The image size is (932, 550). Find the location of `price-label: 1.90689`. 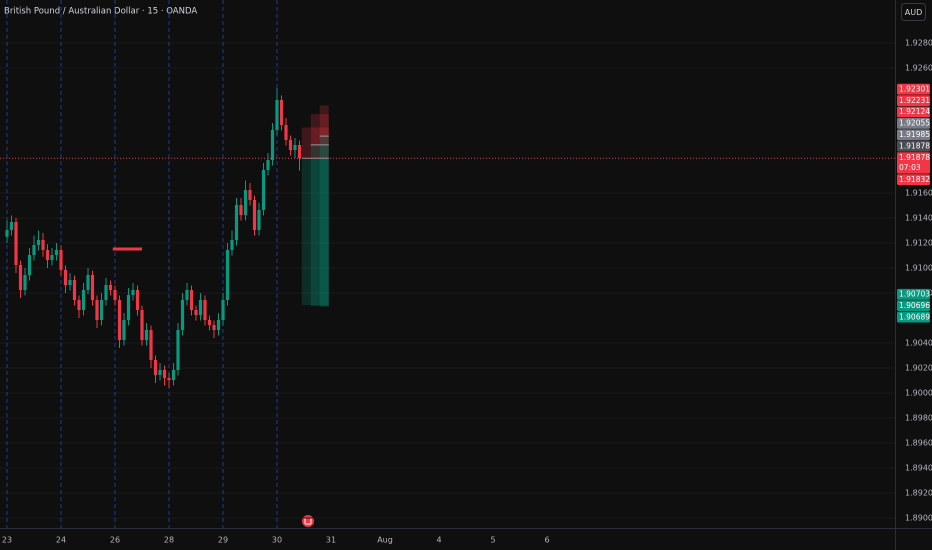

price-label: 1.90689 is located at coordinates (914, 316).